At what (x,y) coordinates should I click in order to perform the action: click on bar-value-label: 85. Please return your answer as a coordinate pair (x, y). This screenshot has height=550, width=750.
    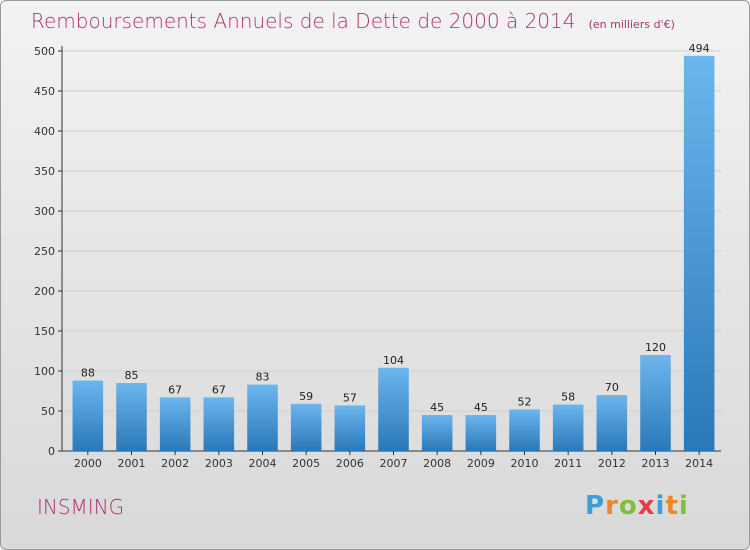
    Looking at the image, I should click on (132, 375).